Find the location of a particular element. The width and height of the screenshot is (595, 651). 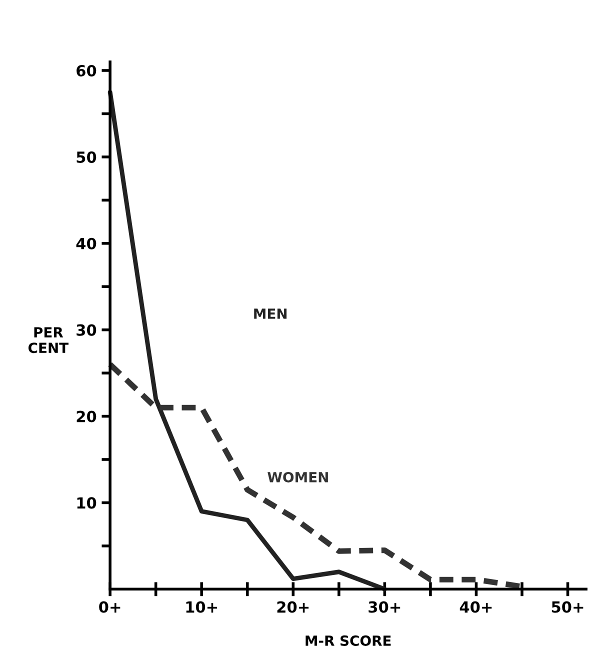

x-tick-label: 10+ is located at coordinates (202, 607).